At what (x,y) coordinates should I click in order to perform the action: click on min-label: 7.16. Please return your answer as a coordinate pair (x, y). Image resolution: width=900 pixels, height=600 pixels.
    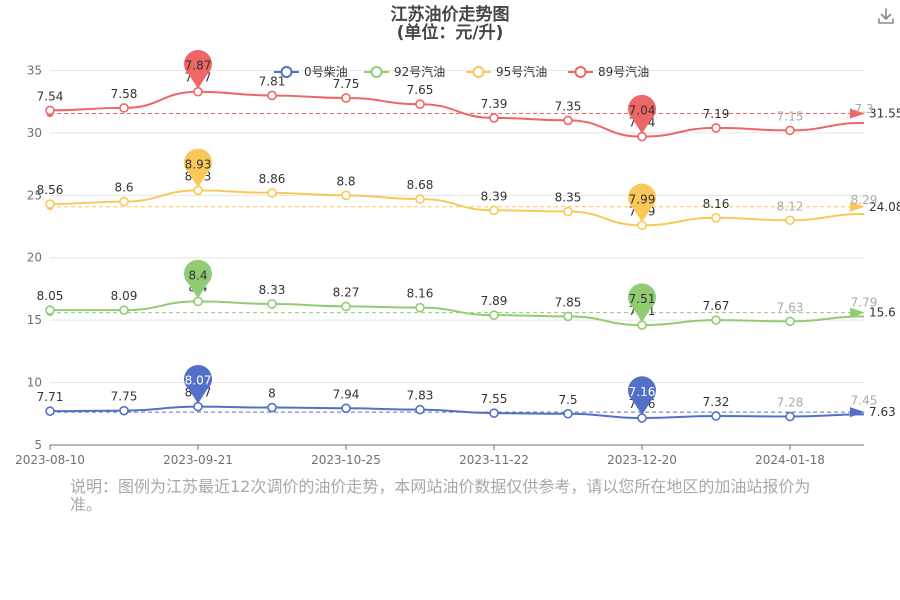
    Looking at the image, I should click on (642, 392).